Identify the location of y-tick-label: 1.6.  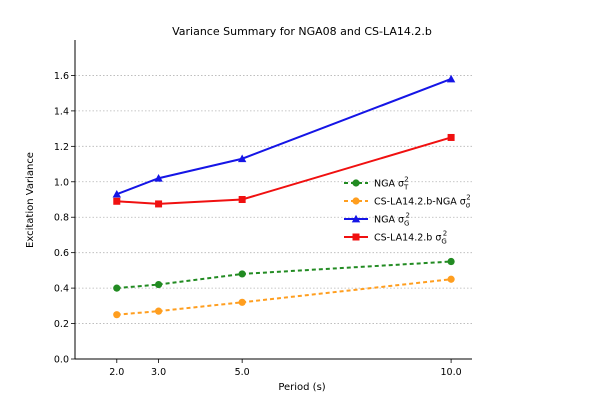
(61, 76).